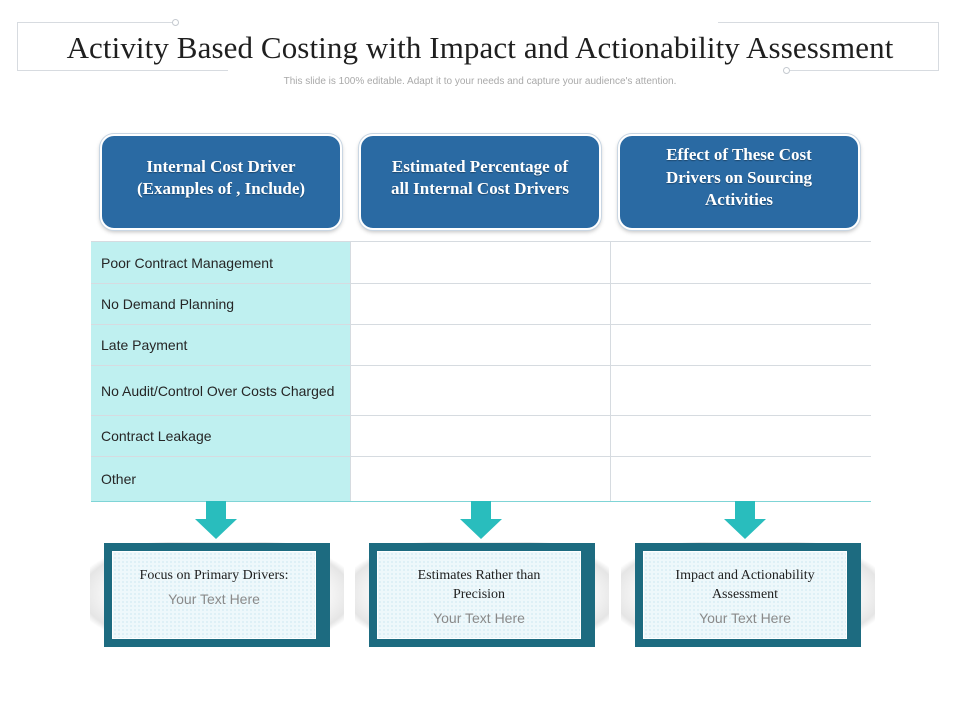  Describe the element at coordinates (214, 575) in the screenshot. I see `card-title: Focus on Primary Drivers:` at that location.